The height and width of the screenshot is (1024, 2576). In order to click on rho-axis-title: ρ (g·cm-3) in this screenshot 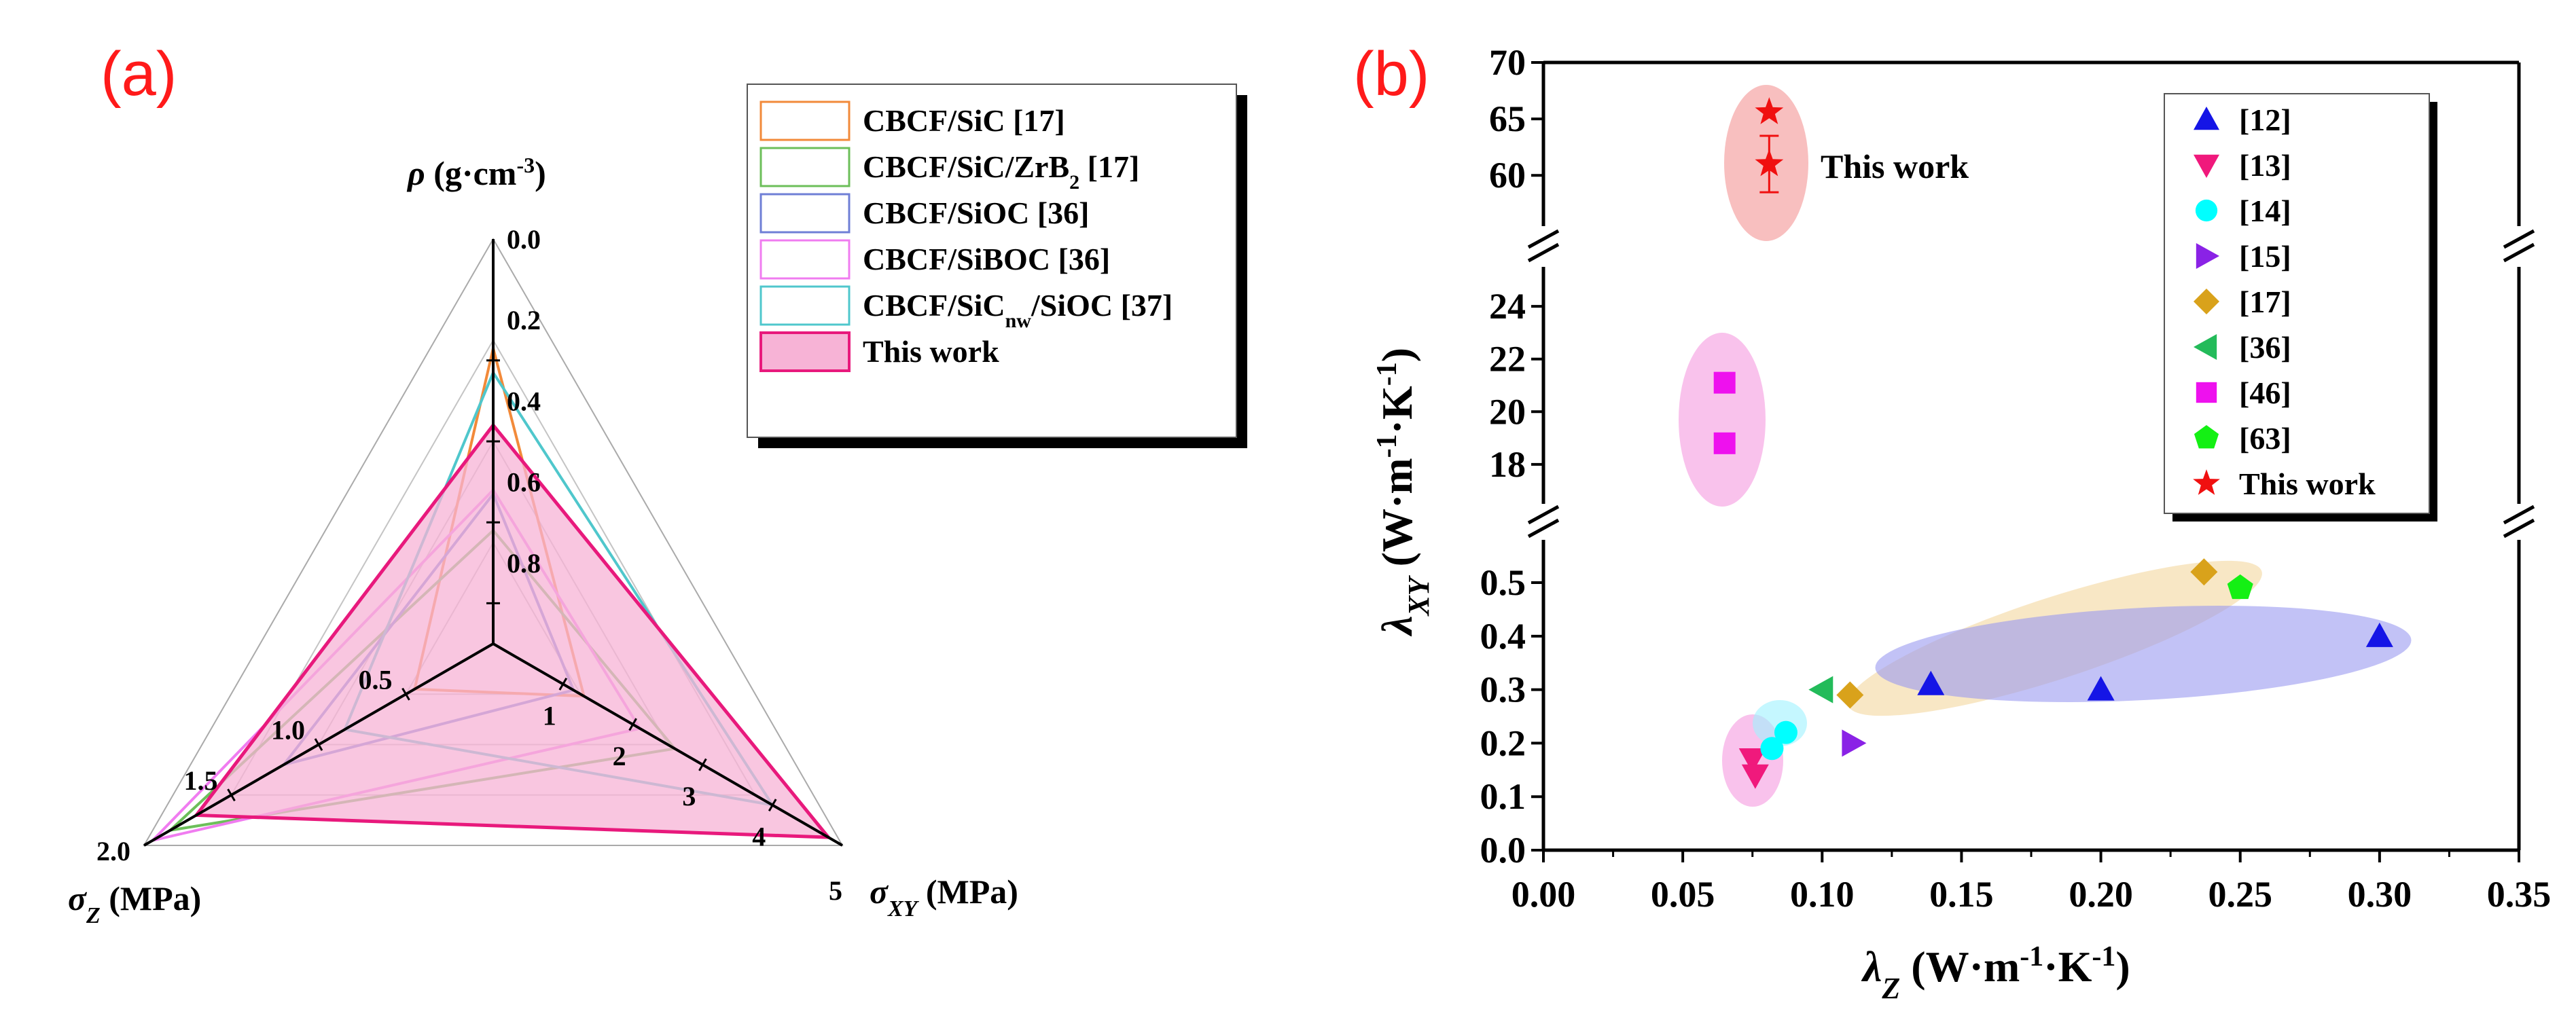, I will do `click(476, 172)`.